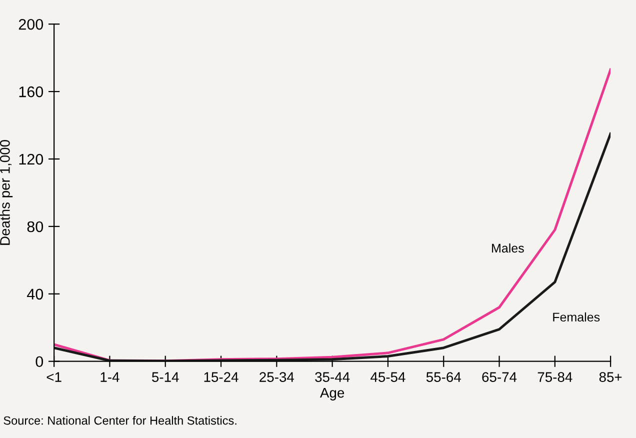  I want to click on x-axis-title: Age, so click(332, 394).